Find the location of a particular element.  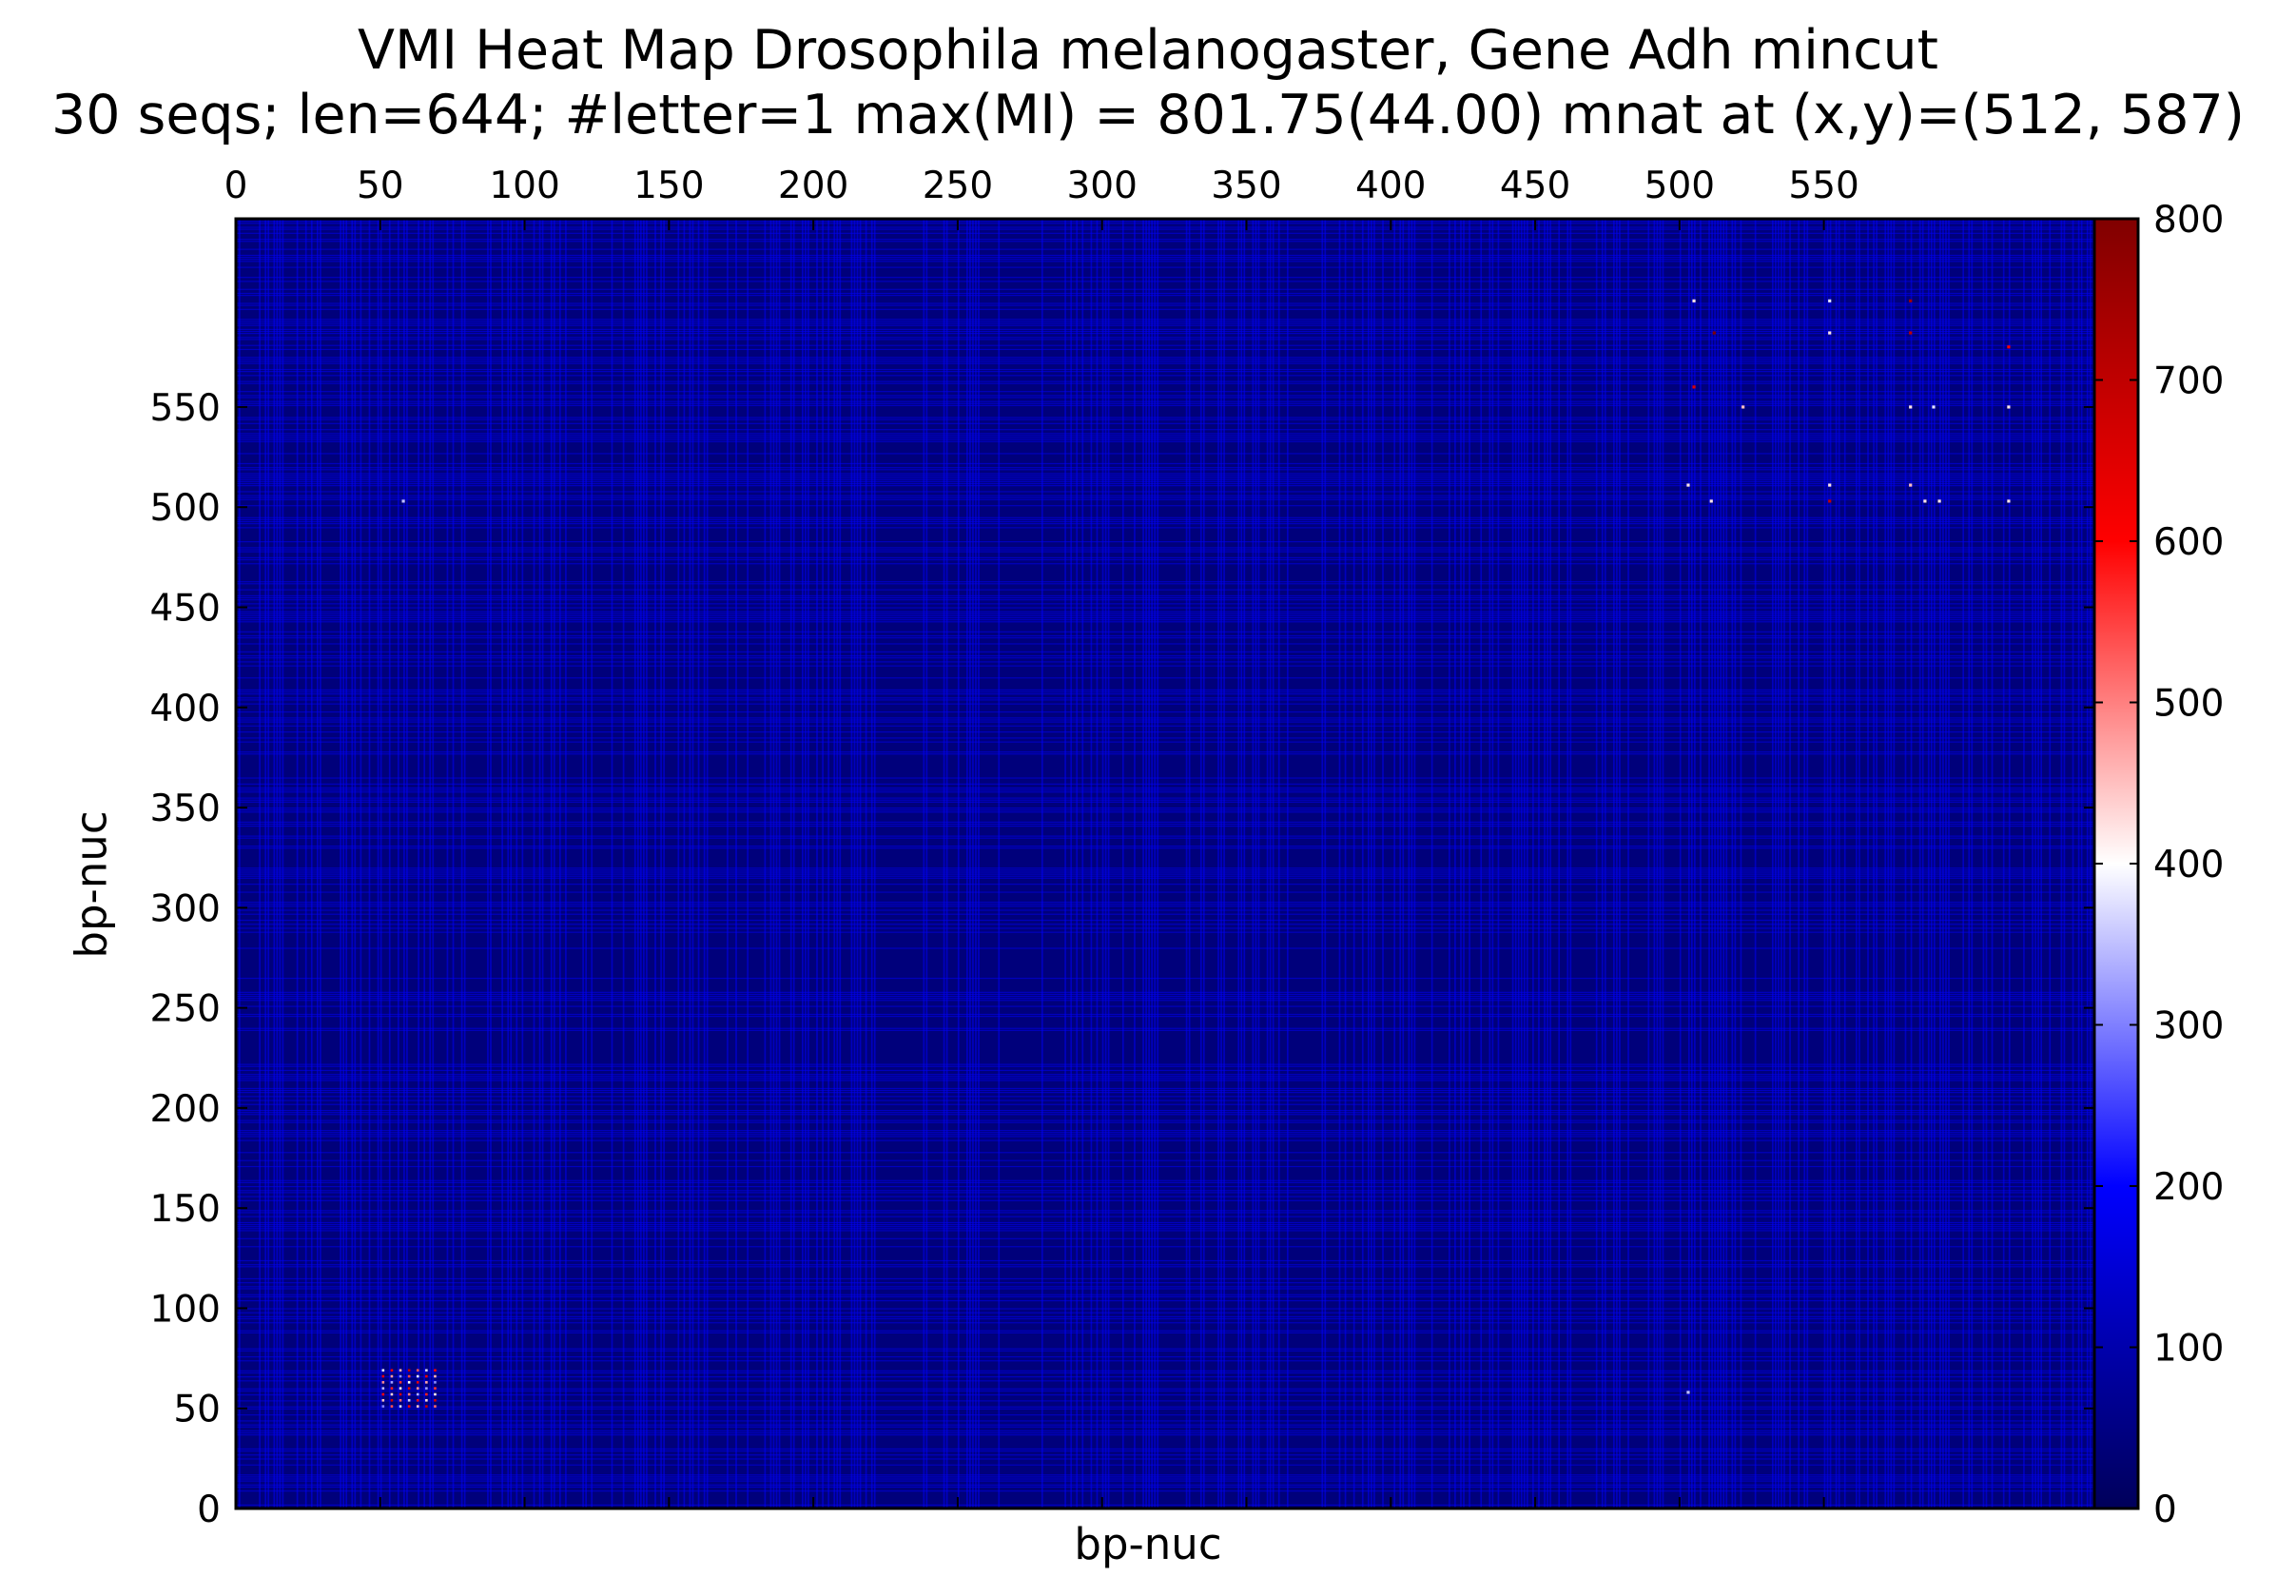

x-axis-label: bp-nuc is located at coordinates (1148, 1544).